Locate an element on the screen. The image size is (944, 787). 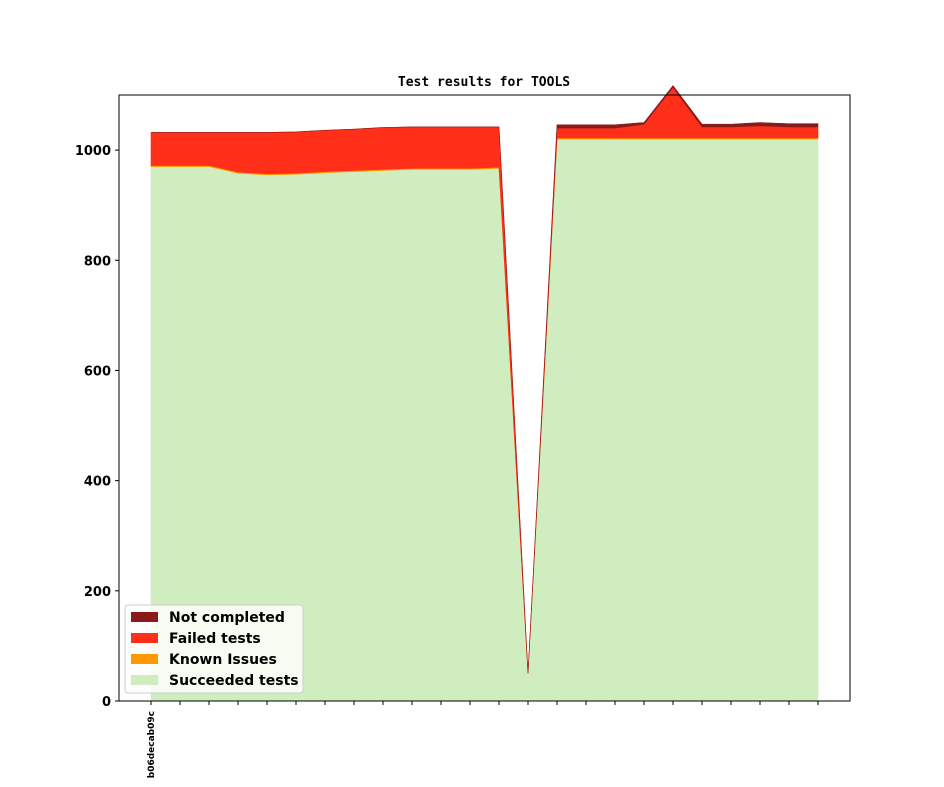
y-tick-label: 800 is located at coordinates (97, 261).